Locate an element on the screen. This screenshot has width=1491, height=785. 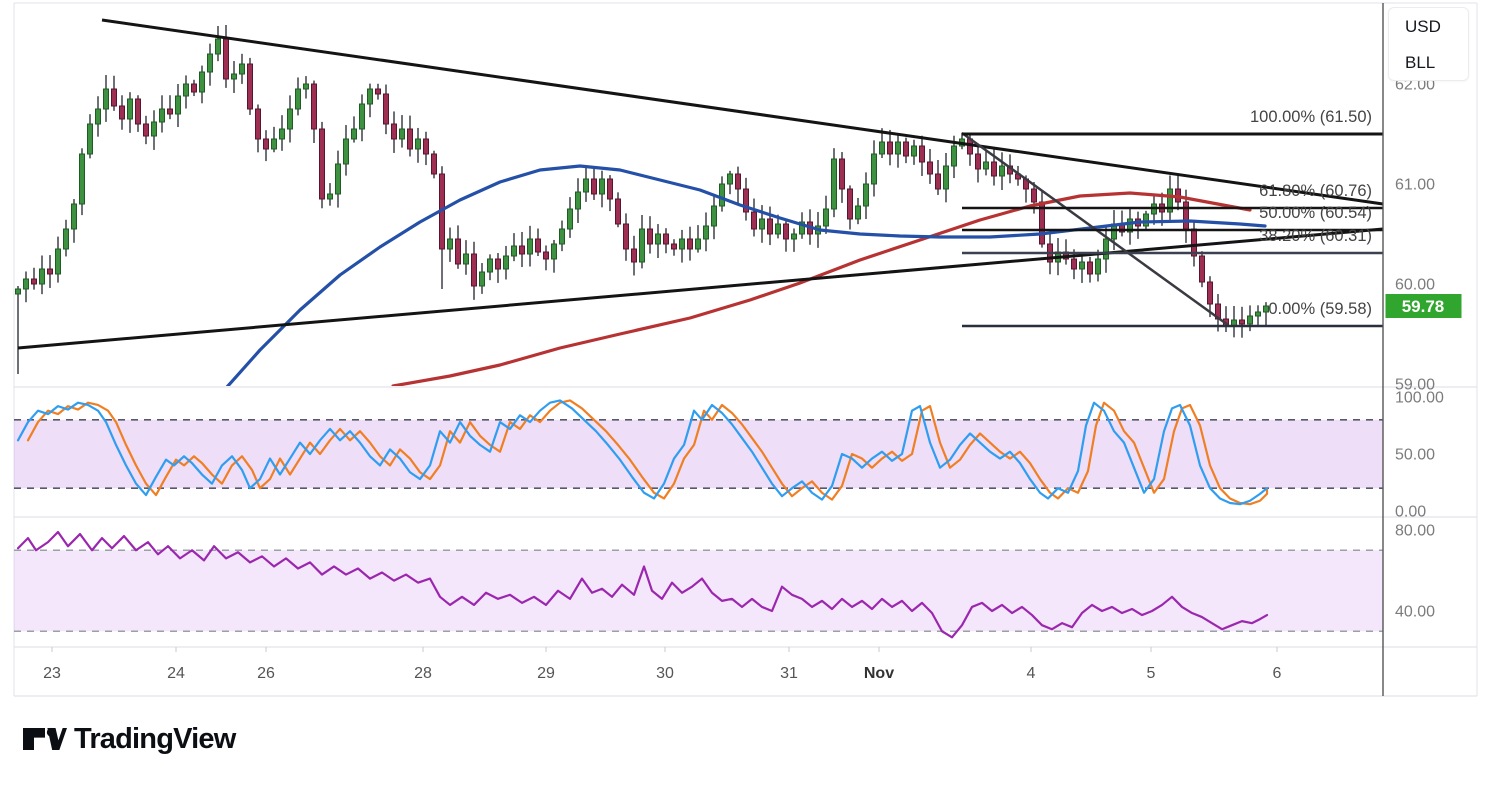
fib-level-label: 100.00% (61.50) is located at coordinates (1311, 117).